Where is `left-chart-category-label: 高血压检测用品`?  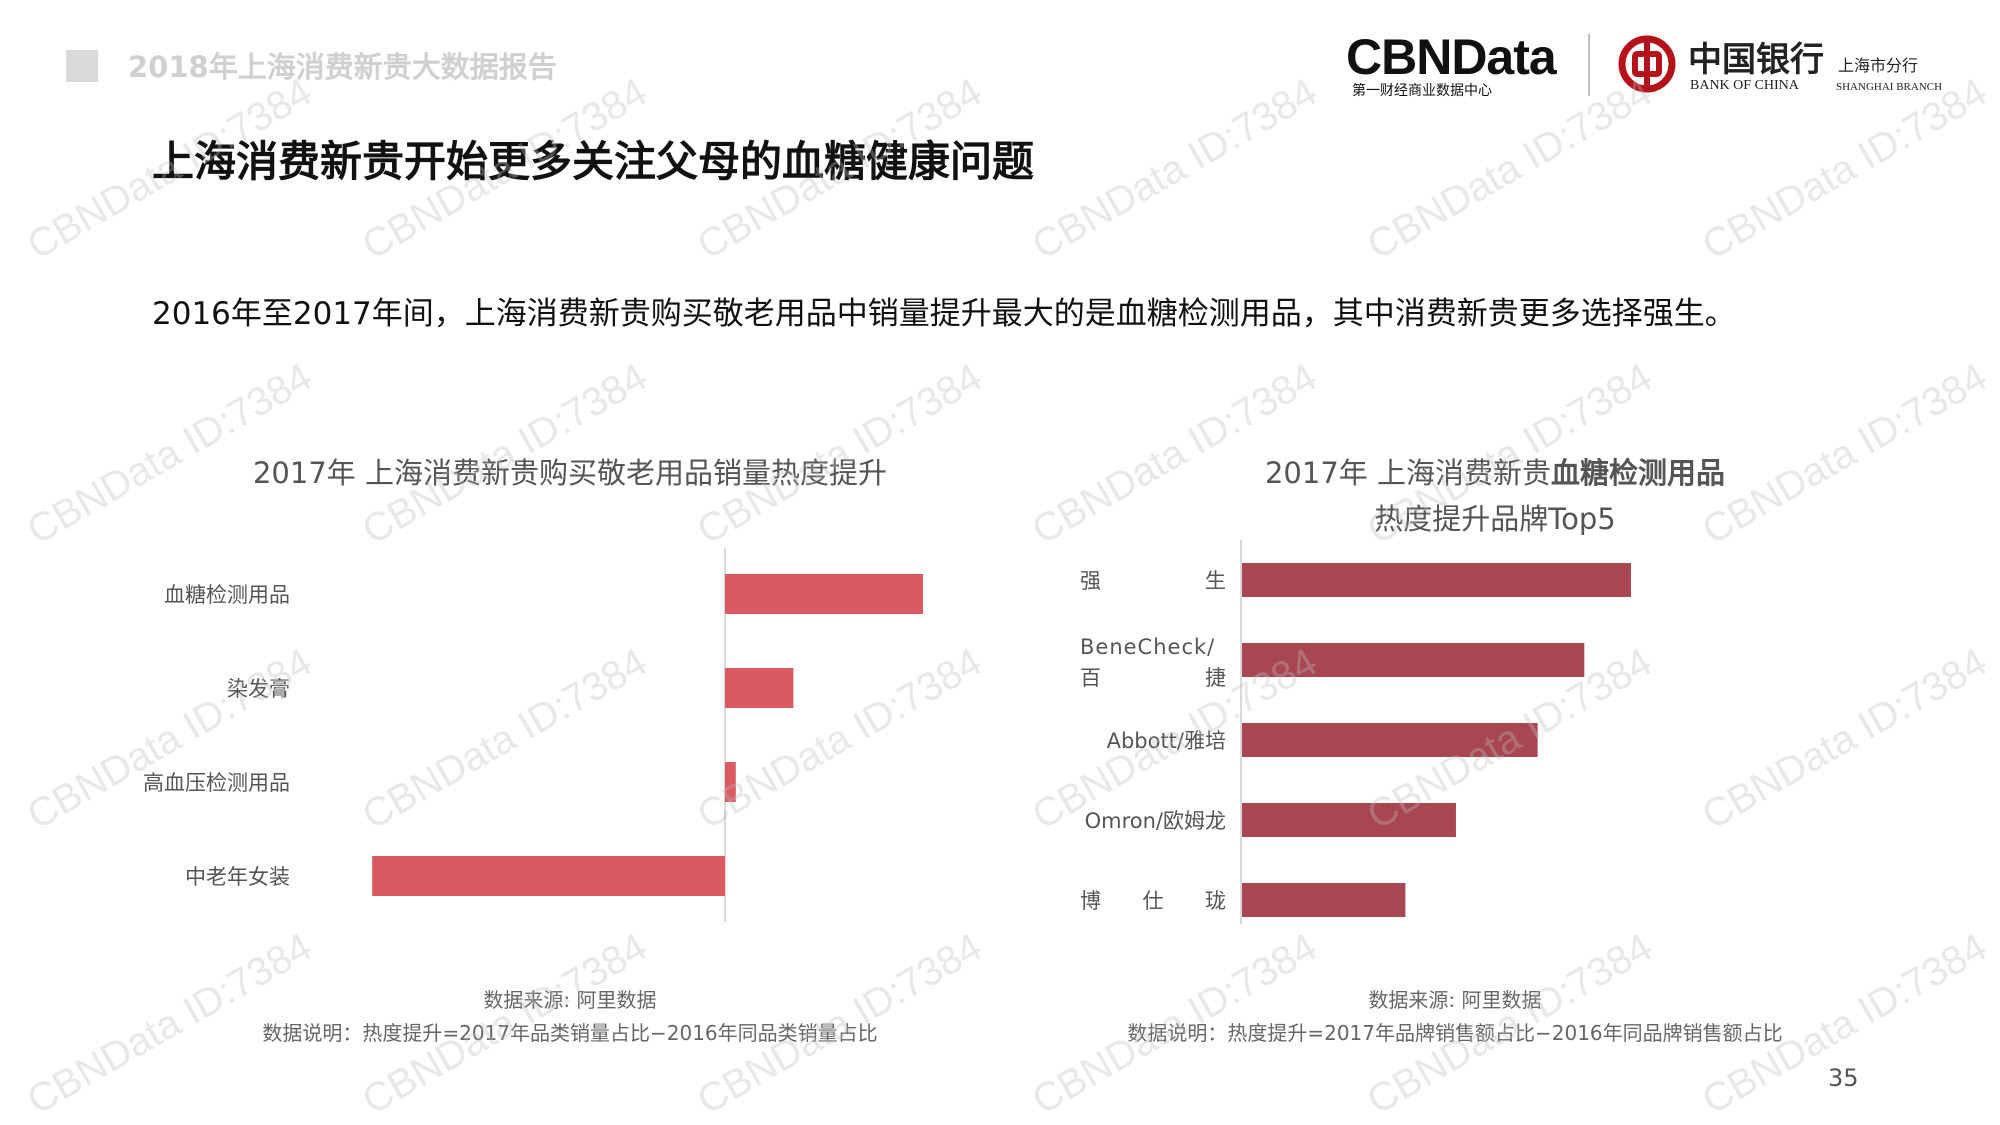
left-chart-category-label: 高血压检测用品 is located at coordinates (216, 783).